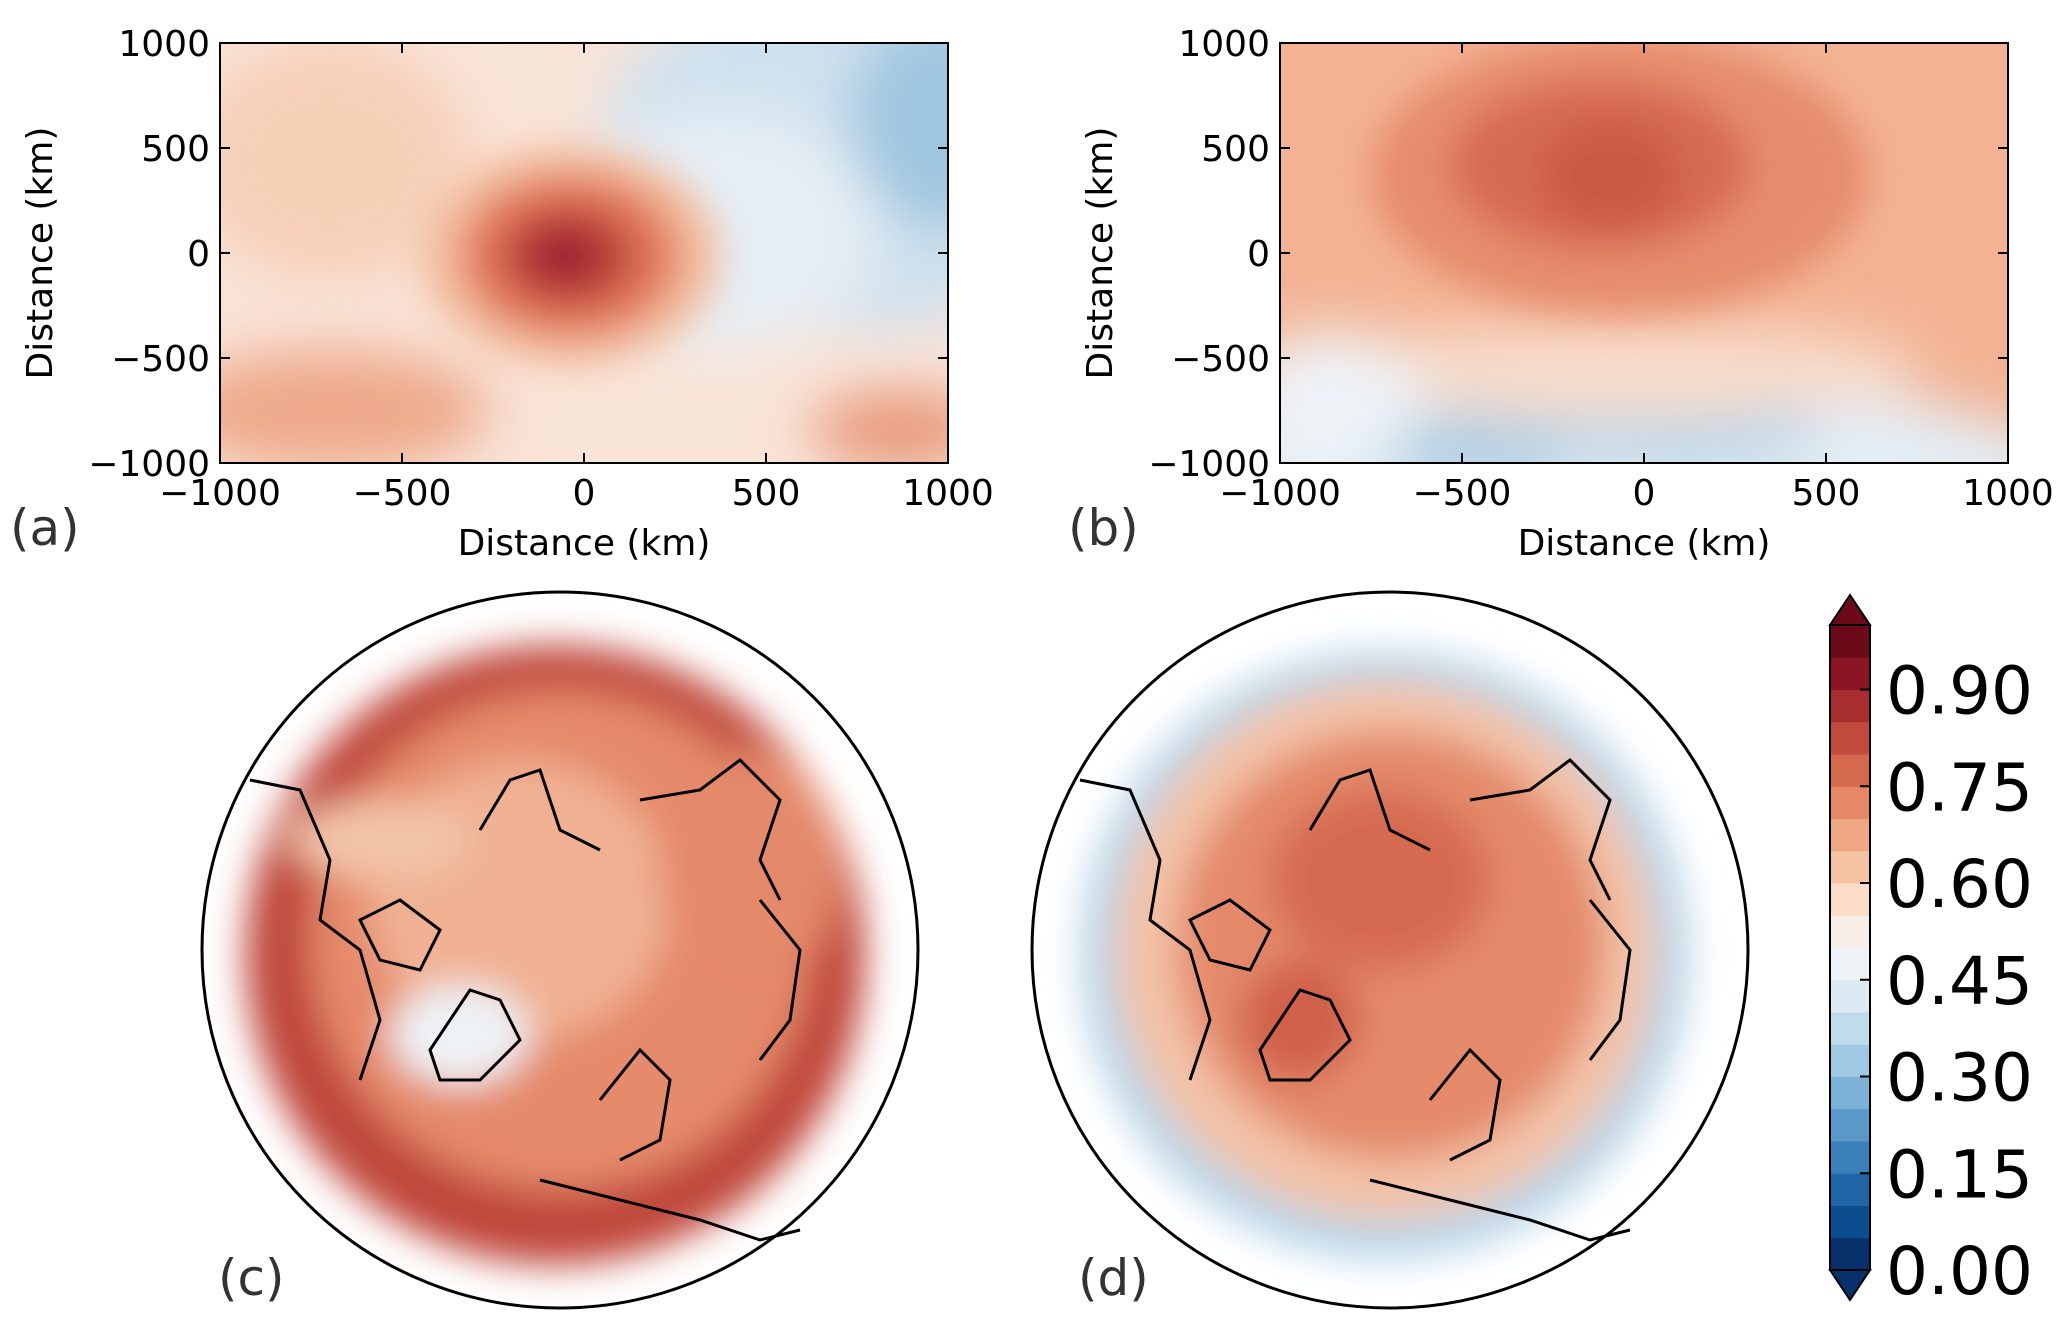  What do you see at coordinates (1280, 493) in the screenshot?
I see `xtick-label-b: −1000` at bounding box center [1280, 493].